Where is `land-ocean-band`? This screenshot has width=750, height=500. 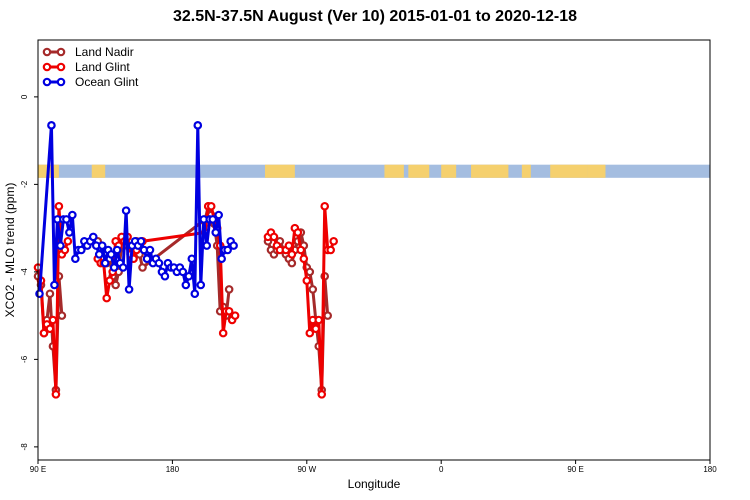 land-ocean-band is located at coordinates (374, 171).